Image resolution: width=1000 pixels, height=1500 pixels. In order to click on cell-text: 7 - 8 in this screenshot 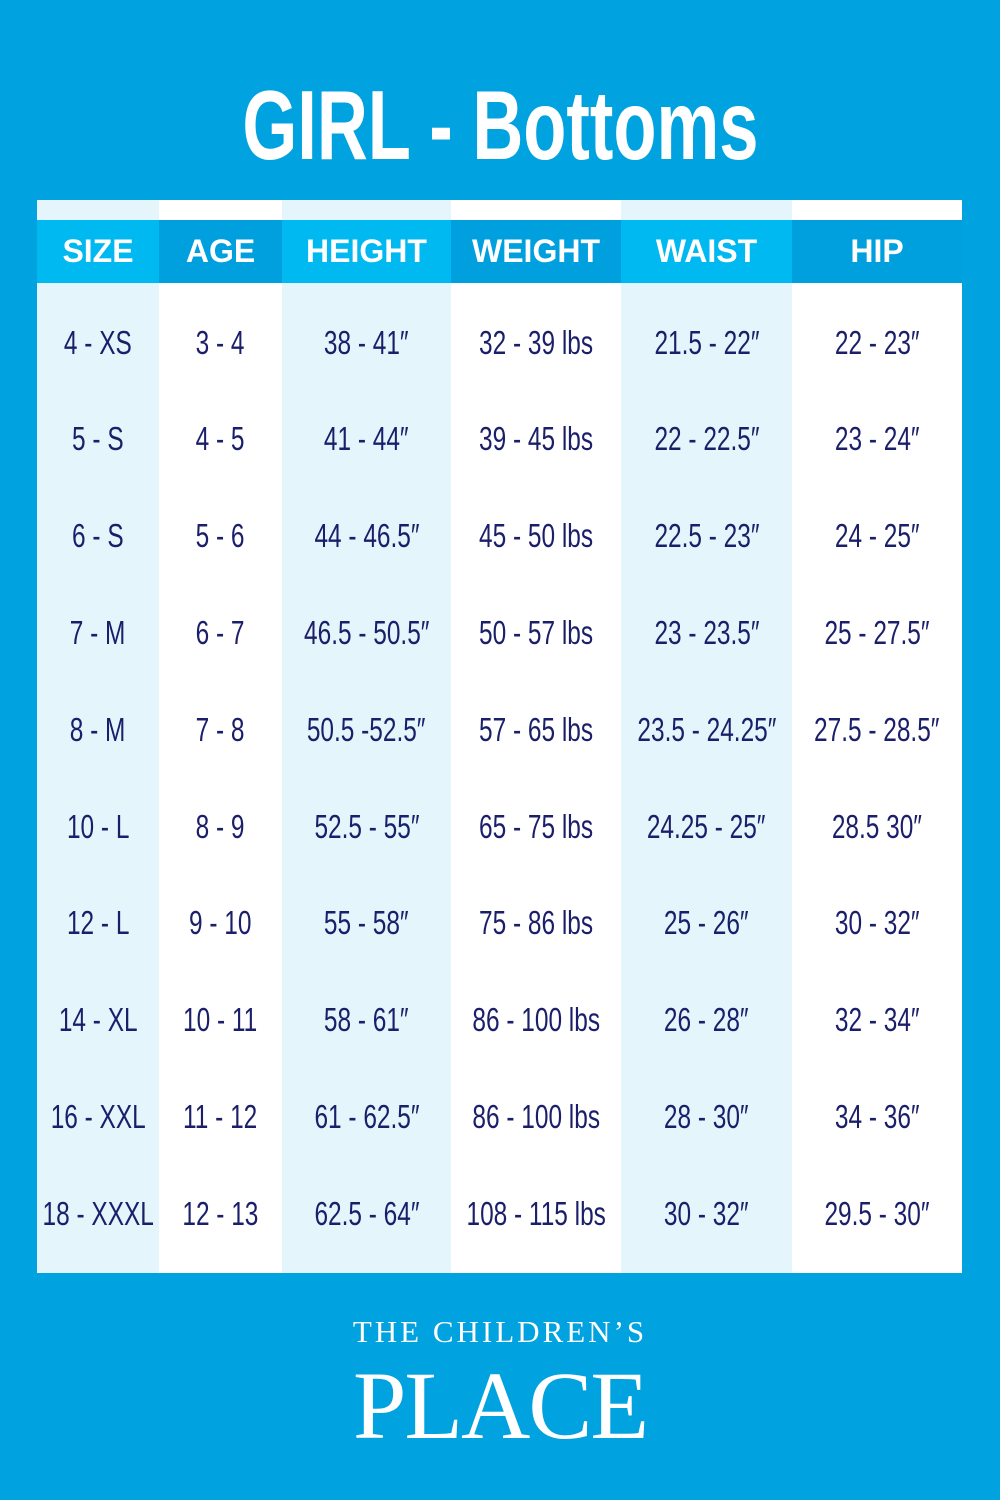, I will do `click(220, 729)`.